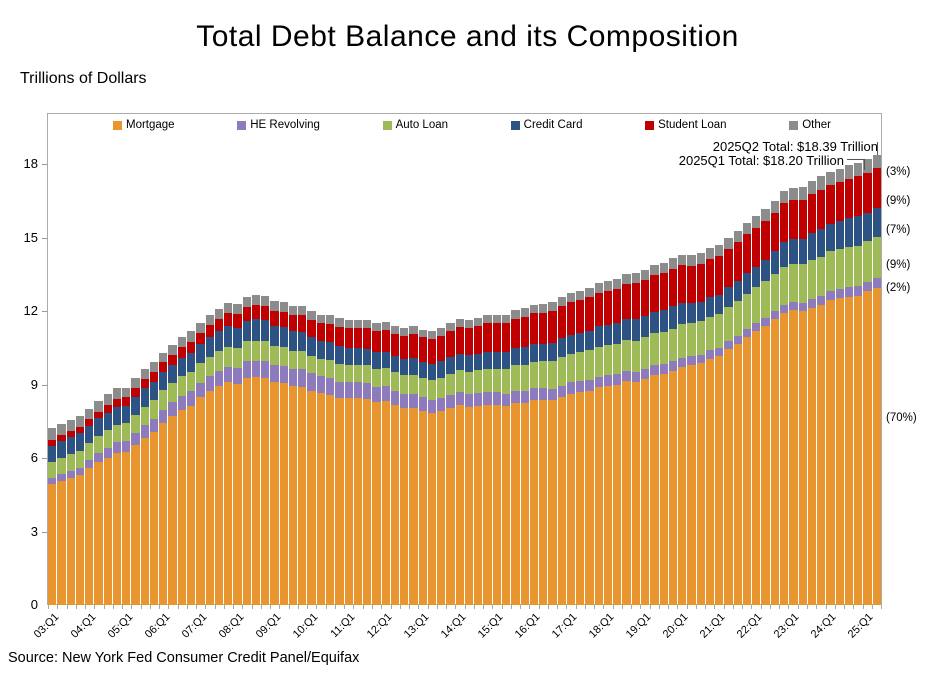  I want to click on x-tick-label: 14:Q1, so click(453, 626).